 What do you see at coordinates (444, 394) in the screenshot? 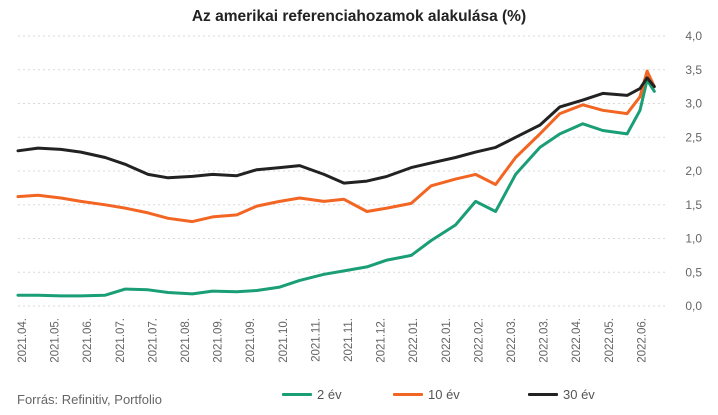
I see `legend-label-10y: 10 év` at bounding box center [444, 394].